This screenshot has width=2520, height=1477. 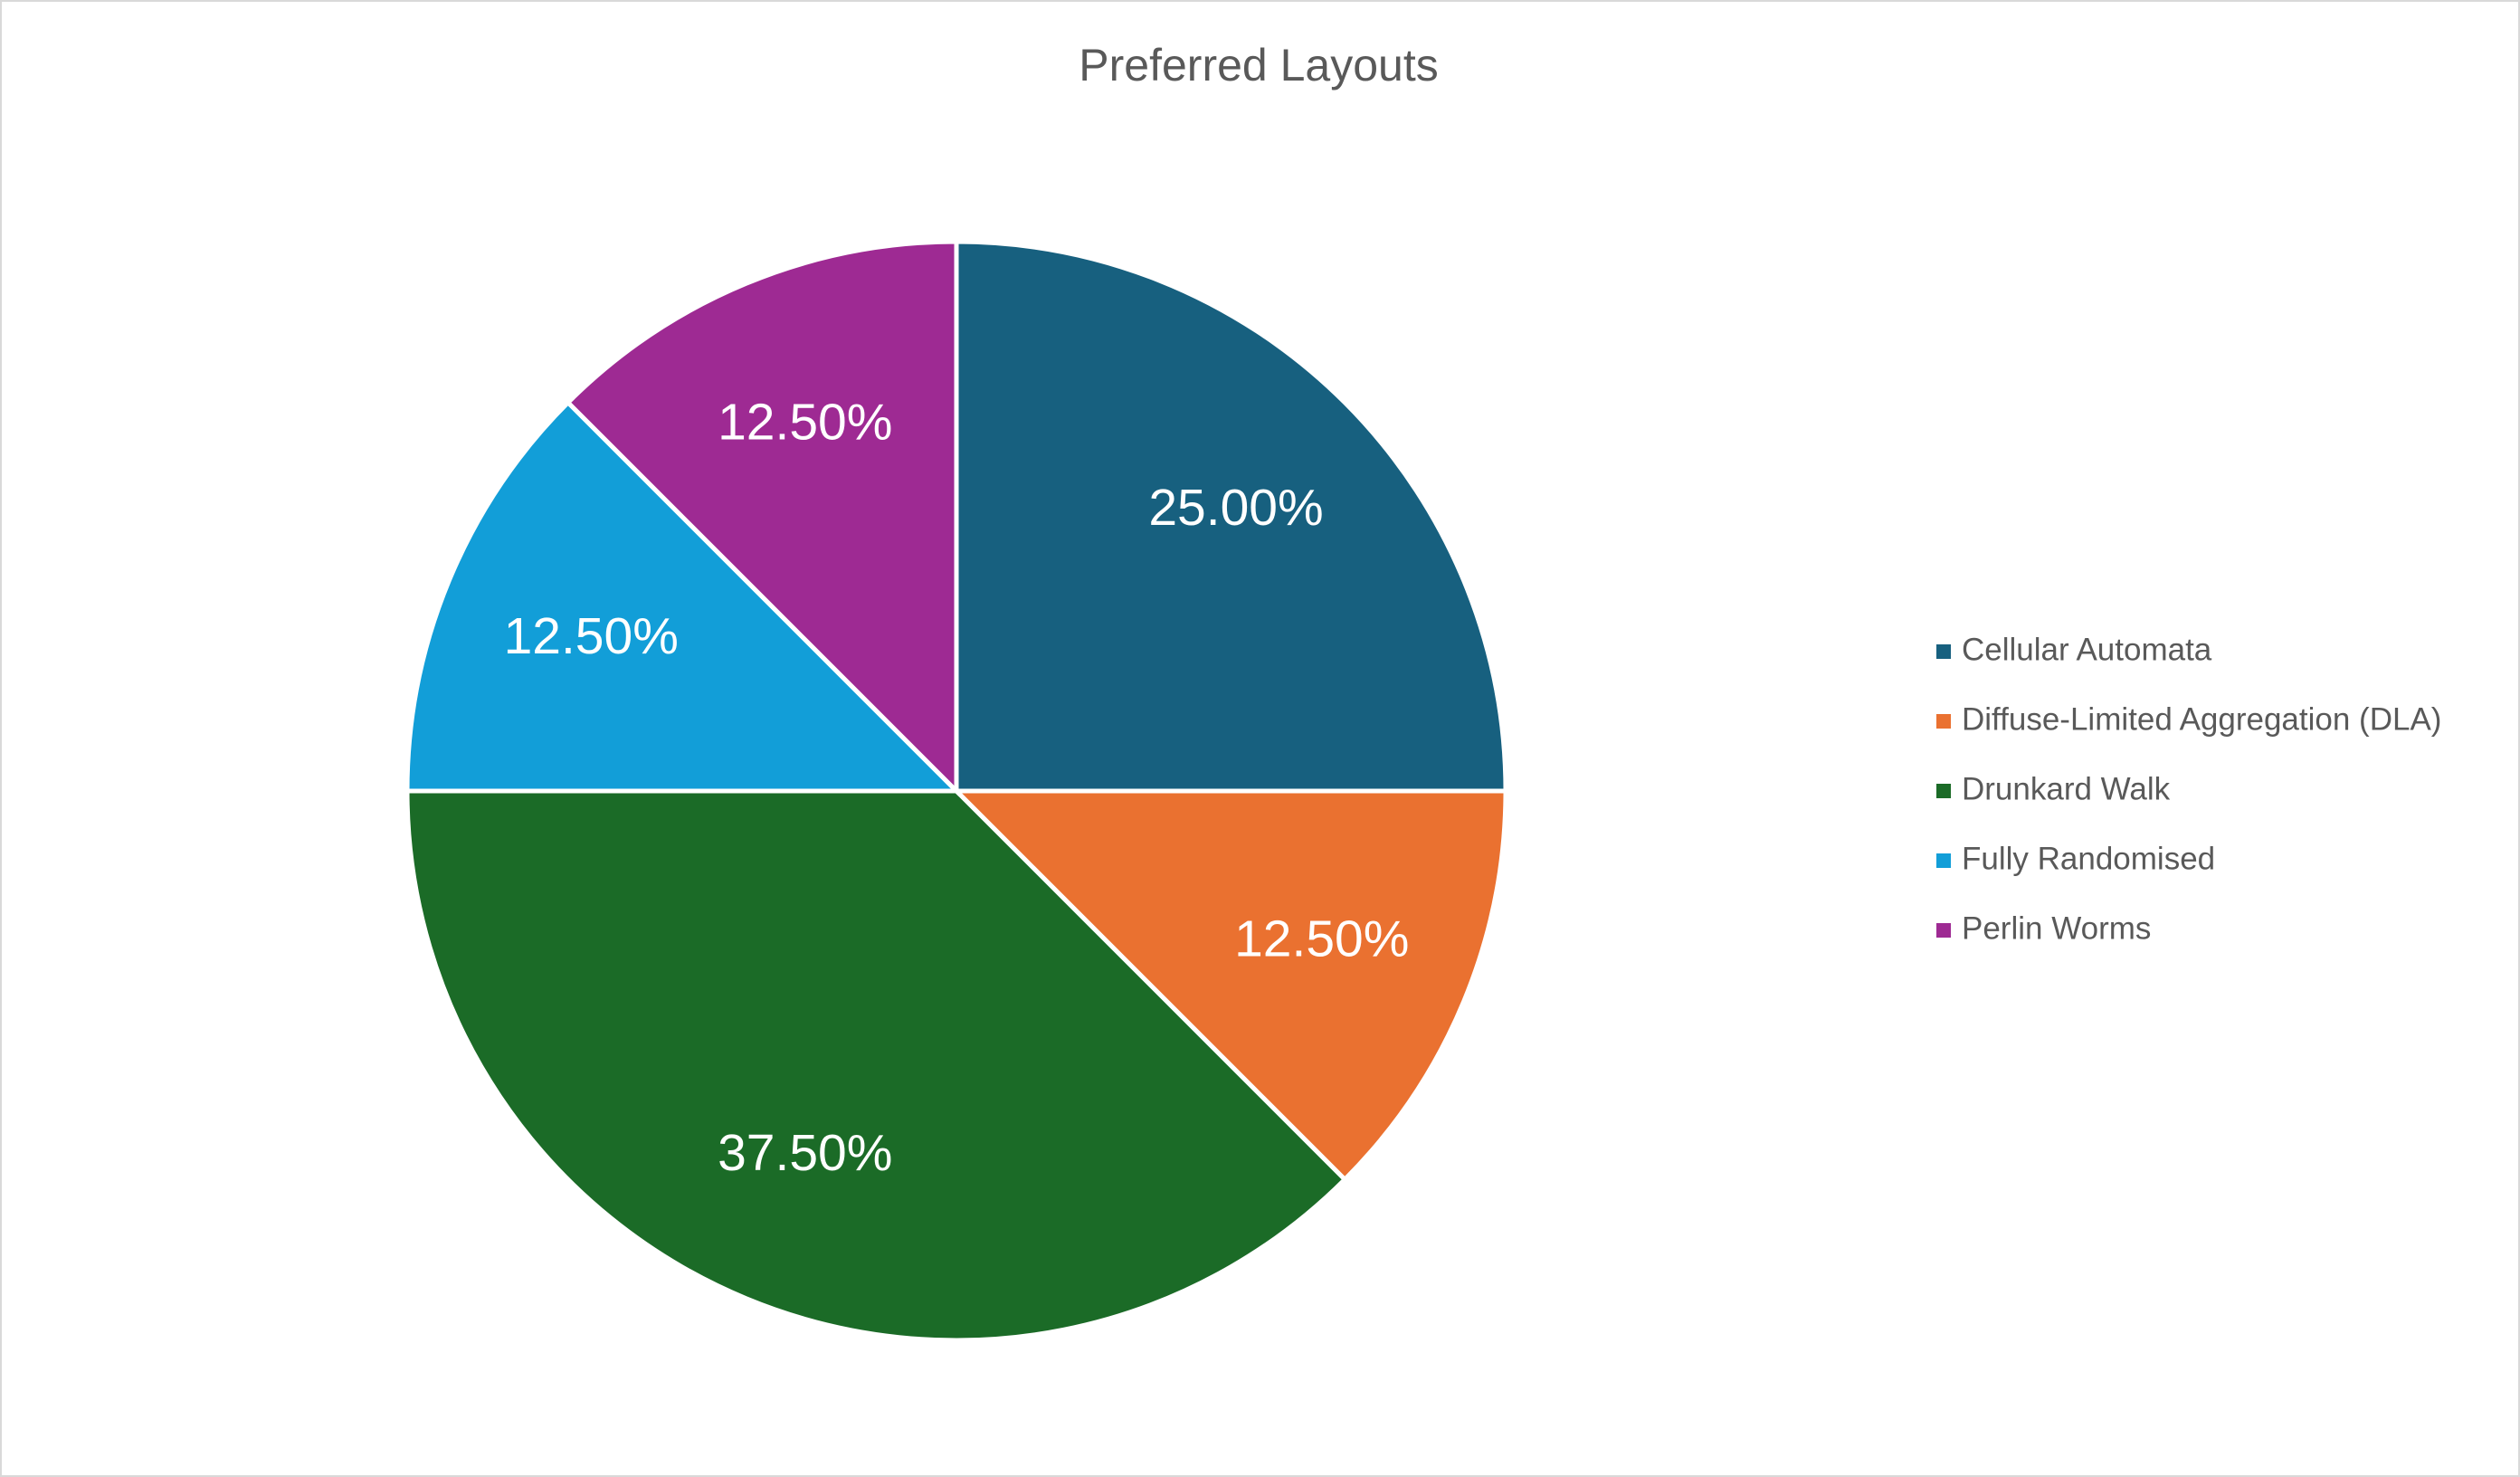 What do you see at coordinates (2088, 858) in the screenshot?
I see `legend-label: Fully Randomised` at bounding box center [2088, 858].